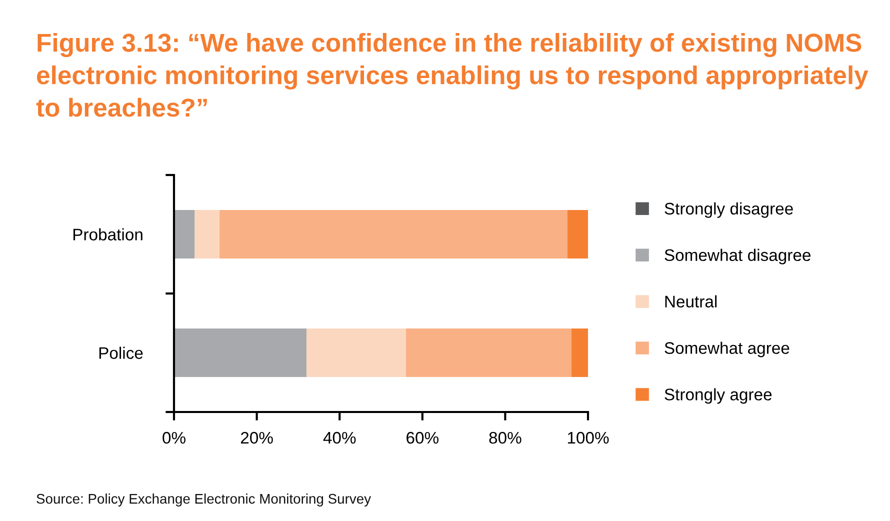  What do you see at coordinates (728, 210) in the screenshot?
I see `legend-label: Strongly disagree` at bounding box center [728, 210].